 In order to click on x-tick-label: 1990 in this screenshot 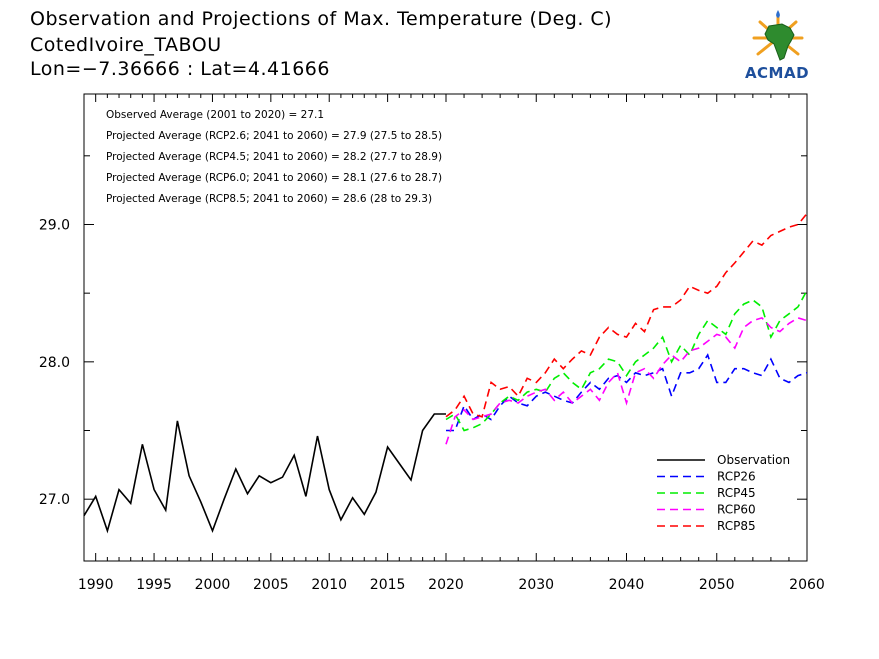, I will do `click(96, 585)`.